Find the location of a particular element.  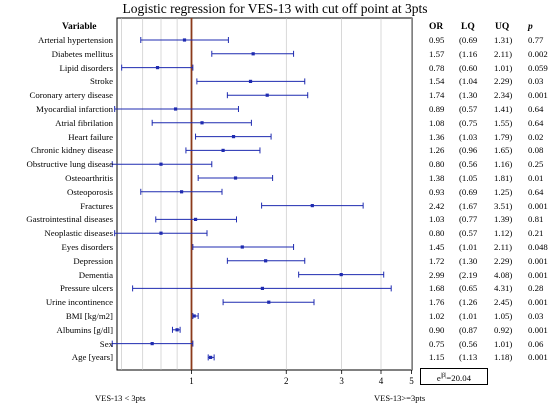

lq-value: (0.96 is located at coordinates (468, 150).